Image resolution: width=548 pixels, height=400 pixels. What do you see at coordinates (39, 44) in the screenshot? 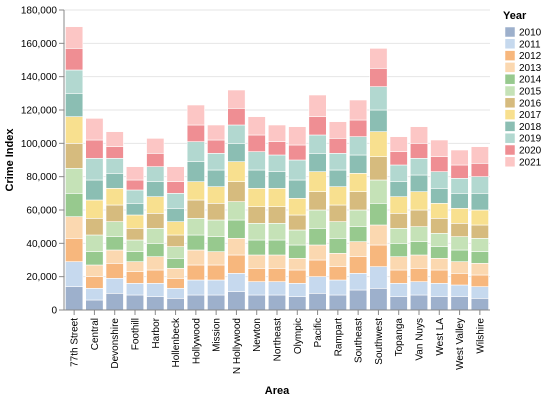
I see `y-tick-label: 160,000` at bounding box center [39, 44].